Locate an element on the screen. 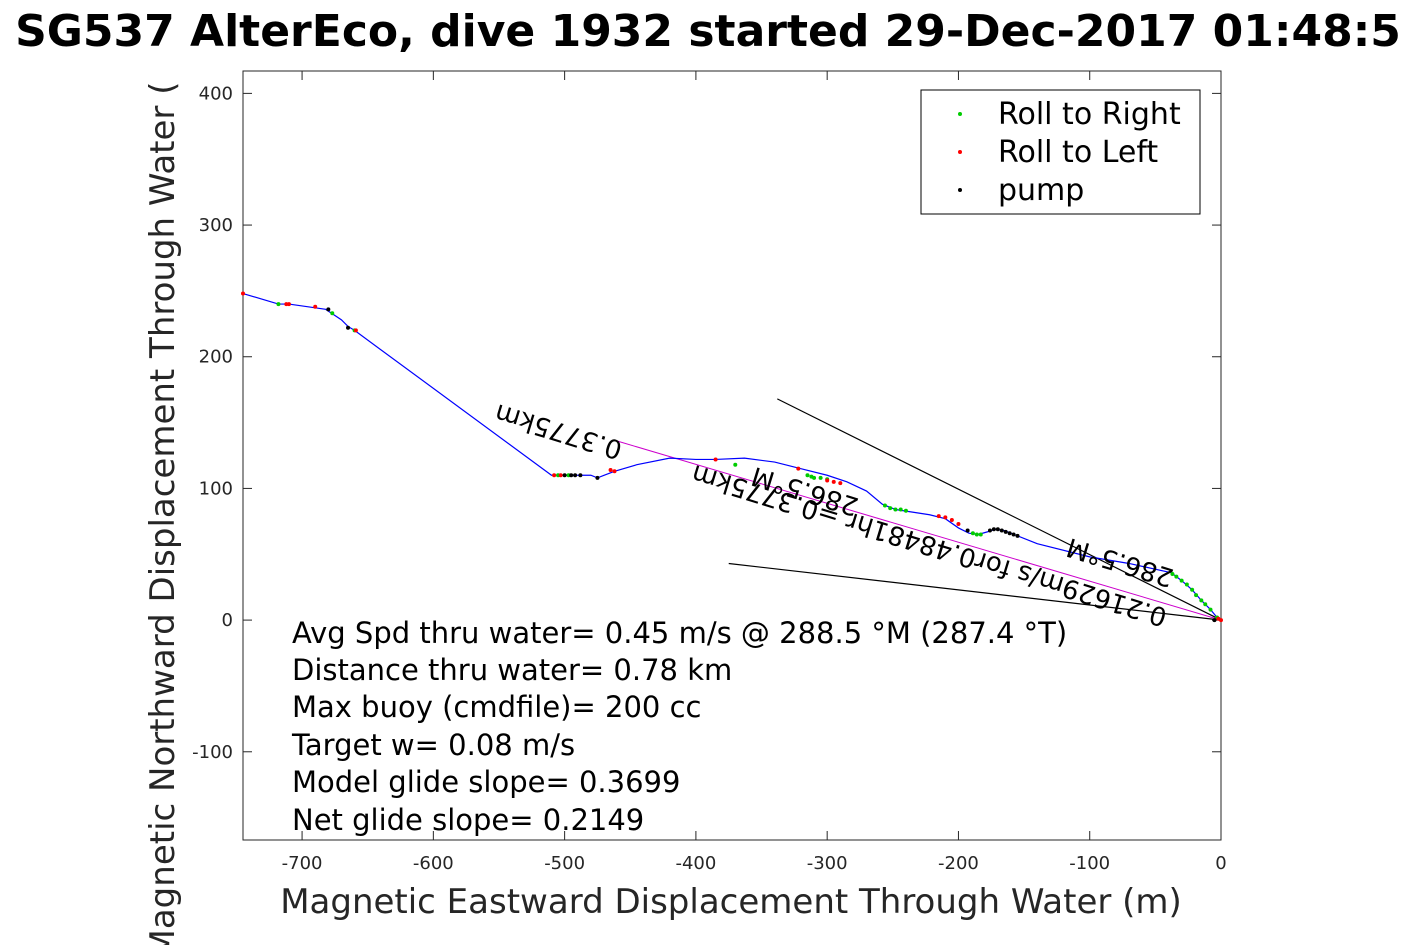 This screenshot has width=1417, height=945. y-tick-label: 200 is located at coordinates (216, 357).